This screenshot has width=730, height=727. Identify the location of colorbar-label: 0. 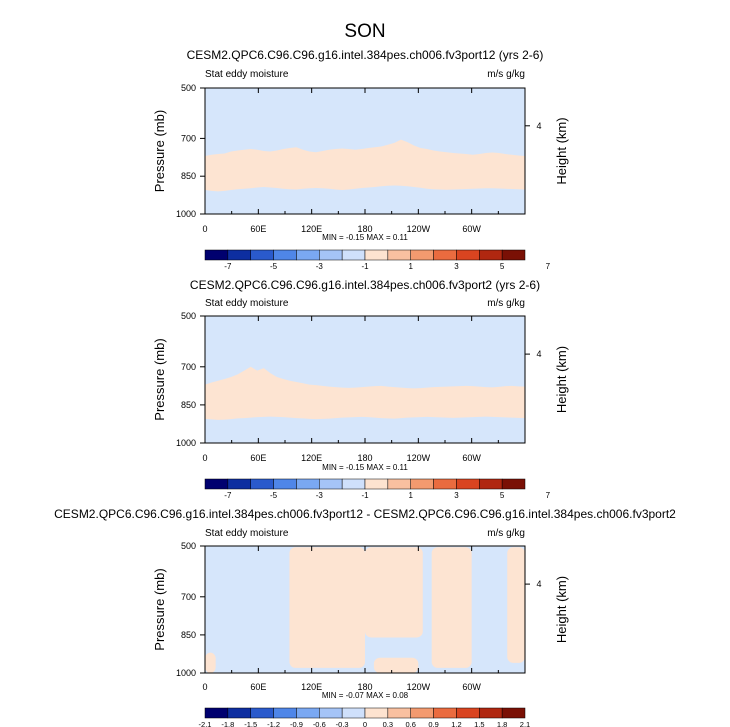
(365, 723).